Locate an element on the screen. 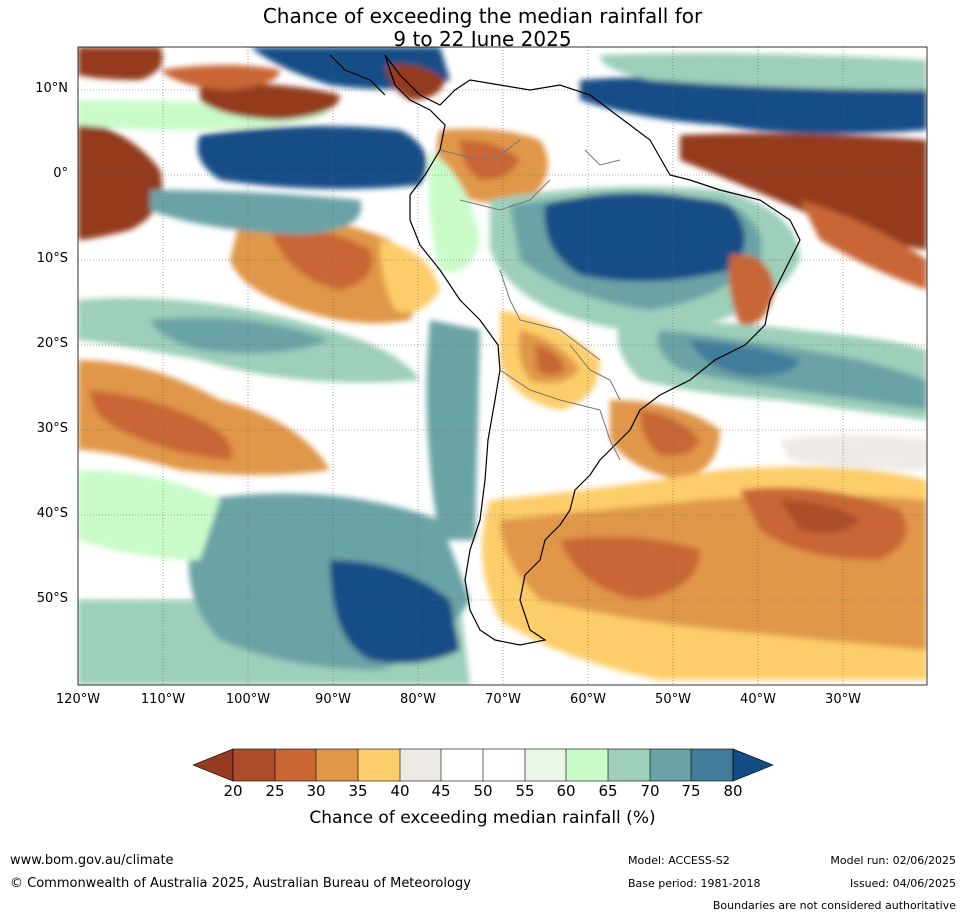  field-atlantic-eq-red is located at coordinates (803, 191).